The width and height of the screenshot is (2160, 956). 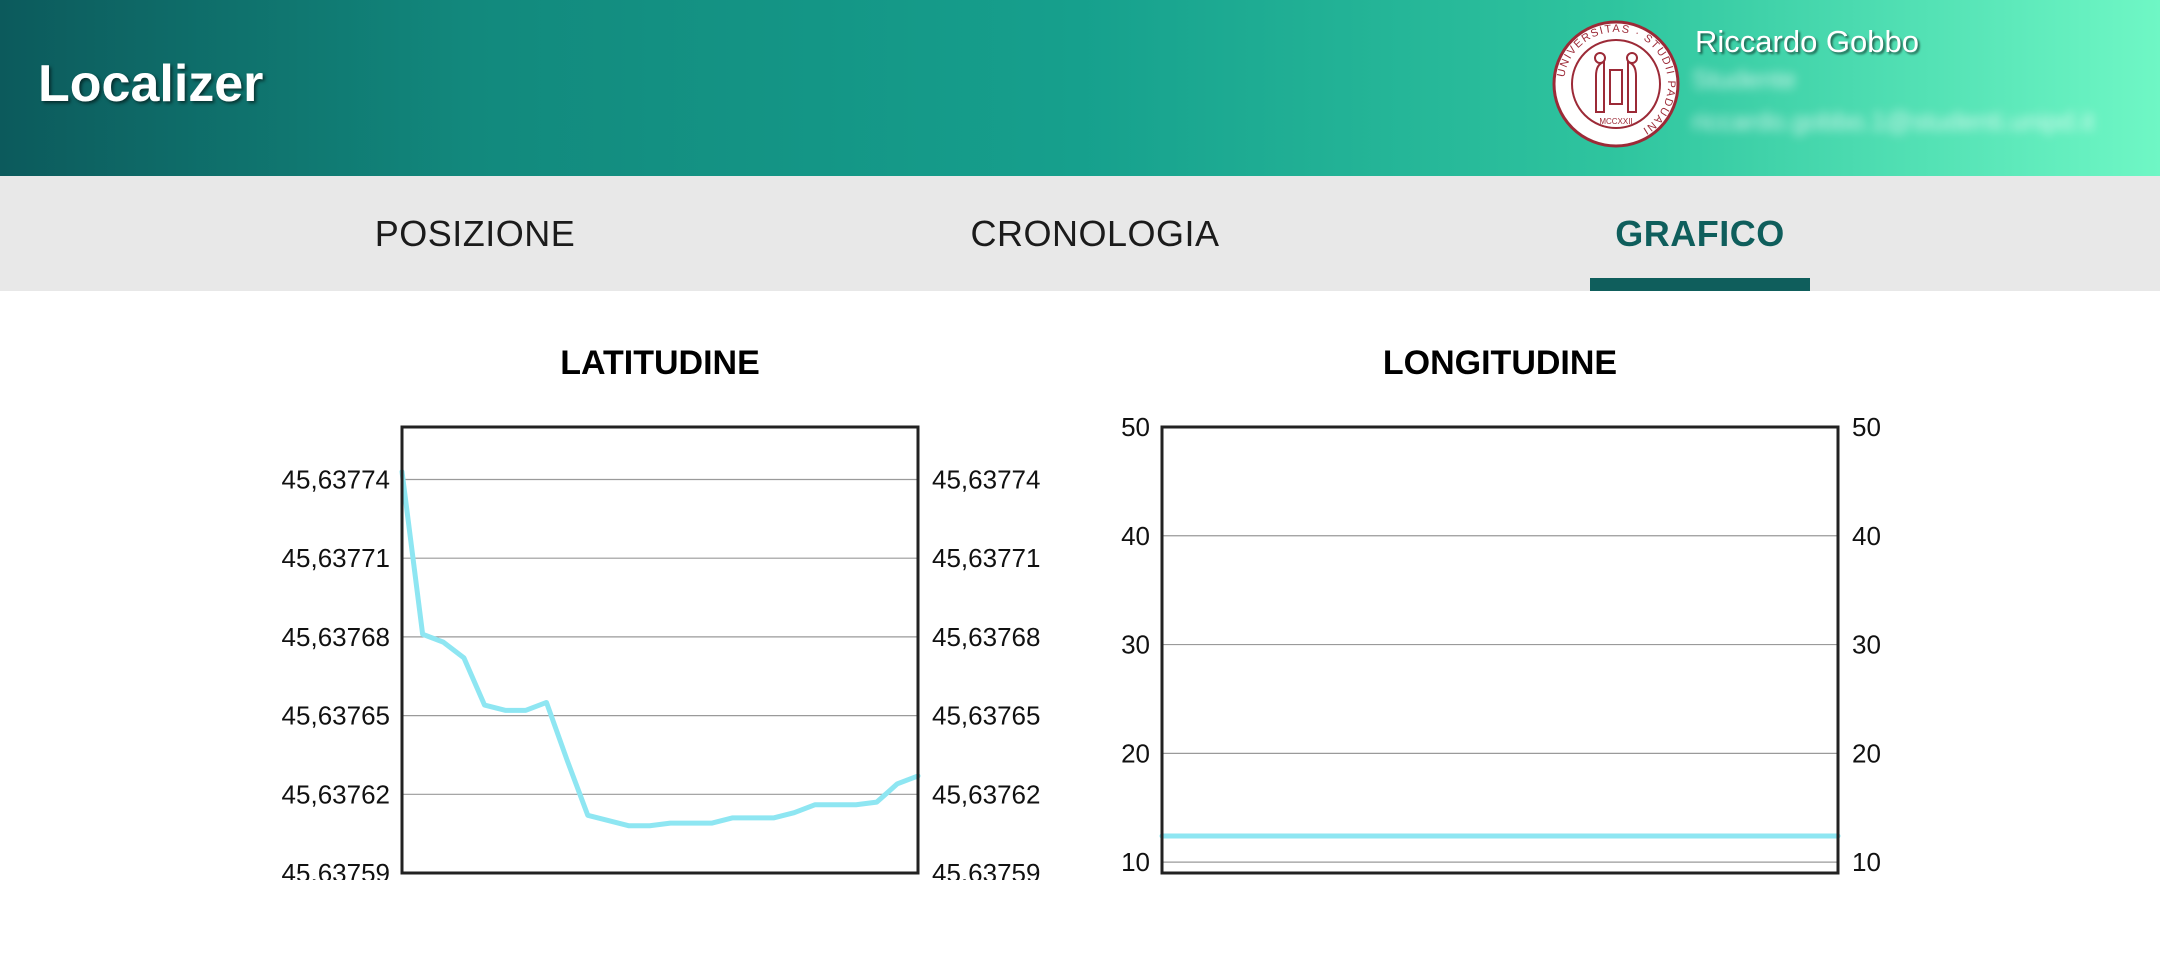 I want to click on active-tab-indicator, so click(x=1700, y=284).